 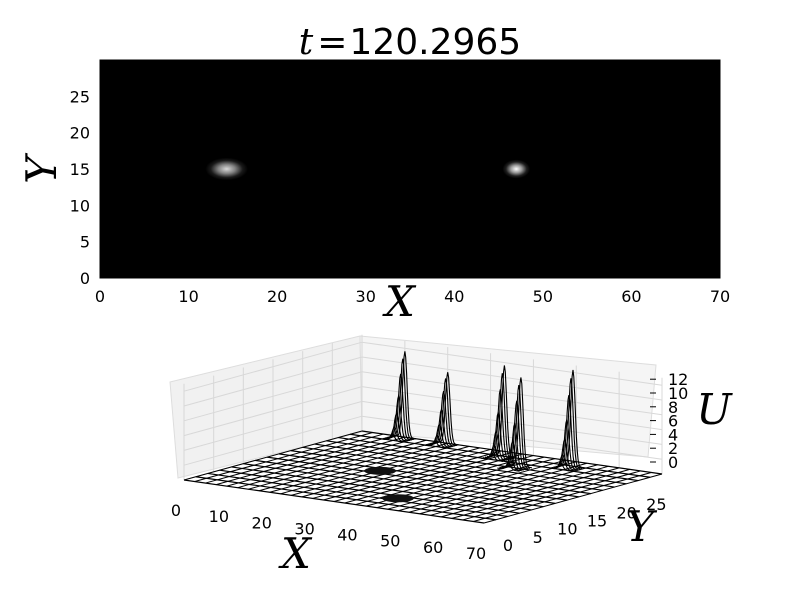 What do you see at coordinates (188, 296) in the screenshot?
I see `heatmap-x-tick-label: 10` at bounding box center [188, 296].